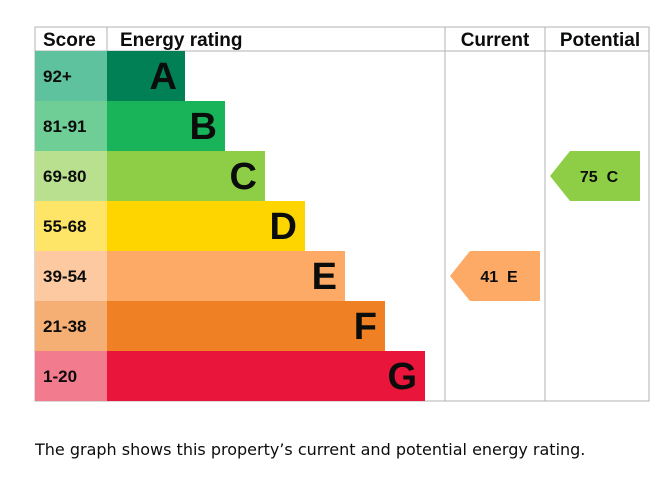 The height and width of the screenshot is (484, 666). I want to click on band-c: 69-80 C, so click(150, 176).